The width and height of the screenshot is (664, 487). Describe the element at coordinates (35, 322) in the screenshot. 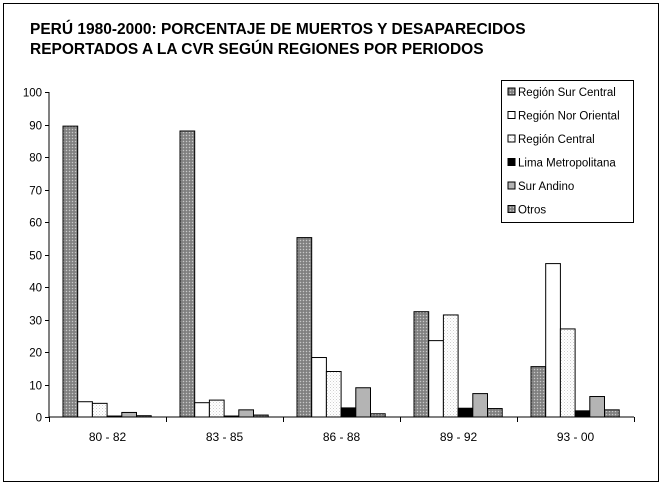

I see `y-tick-label: 30` at that location.